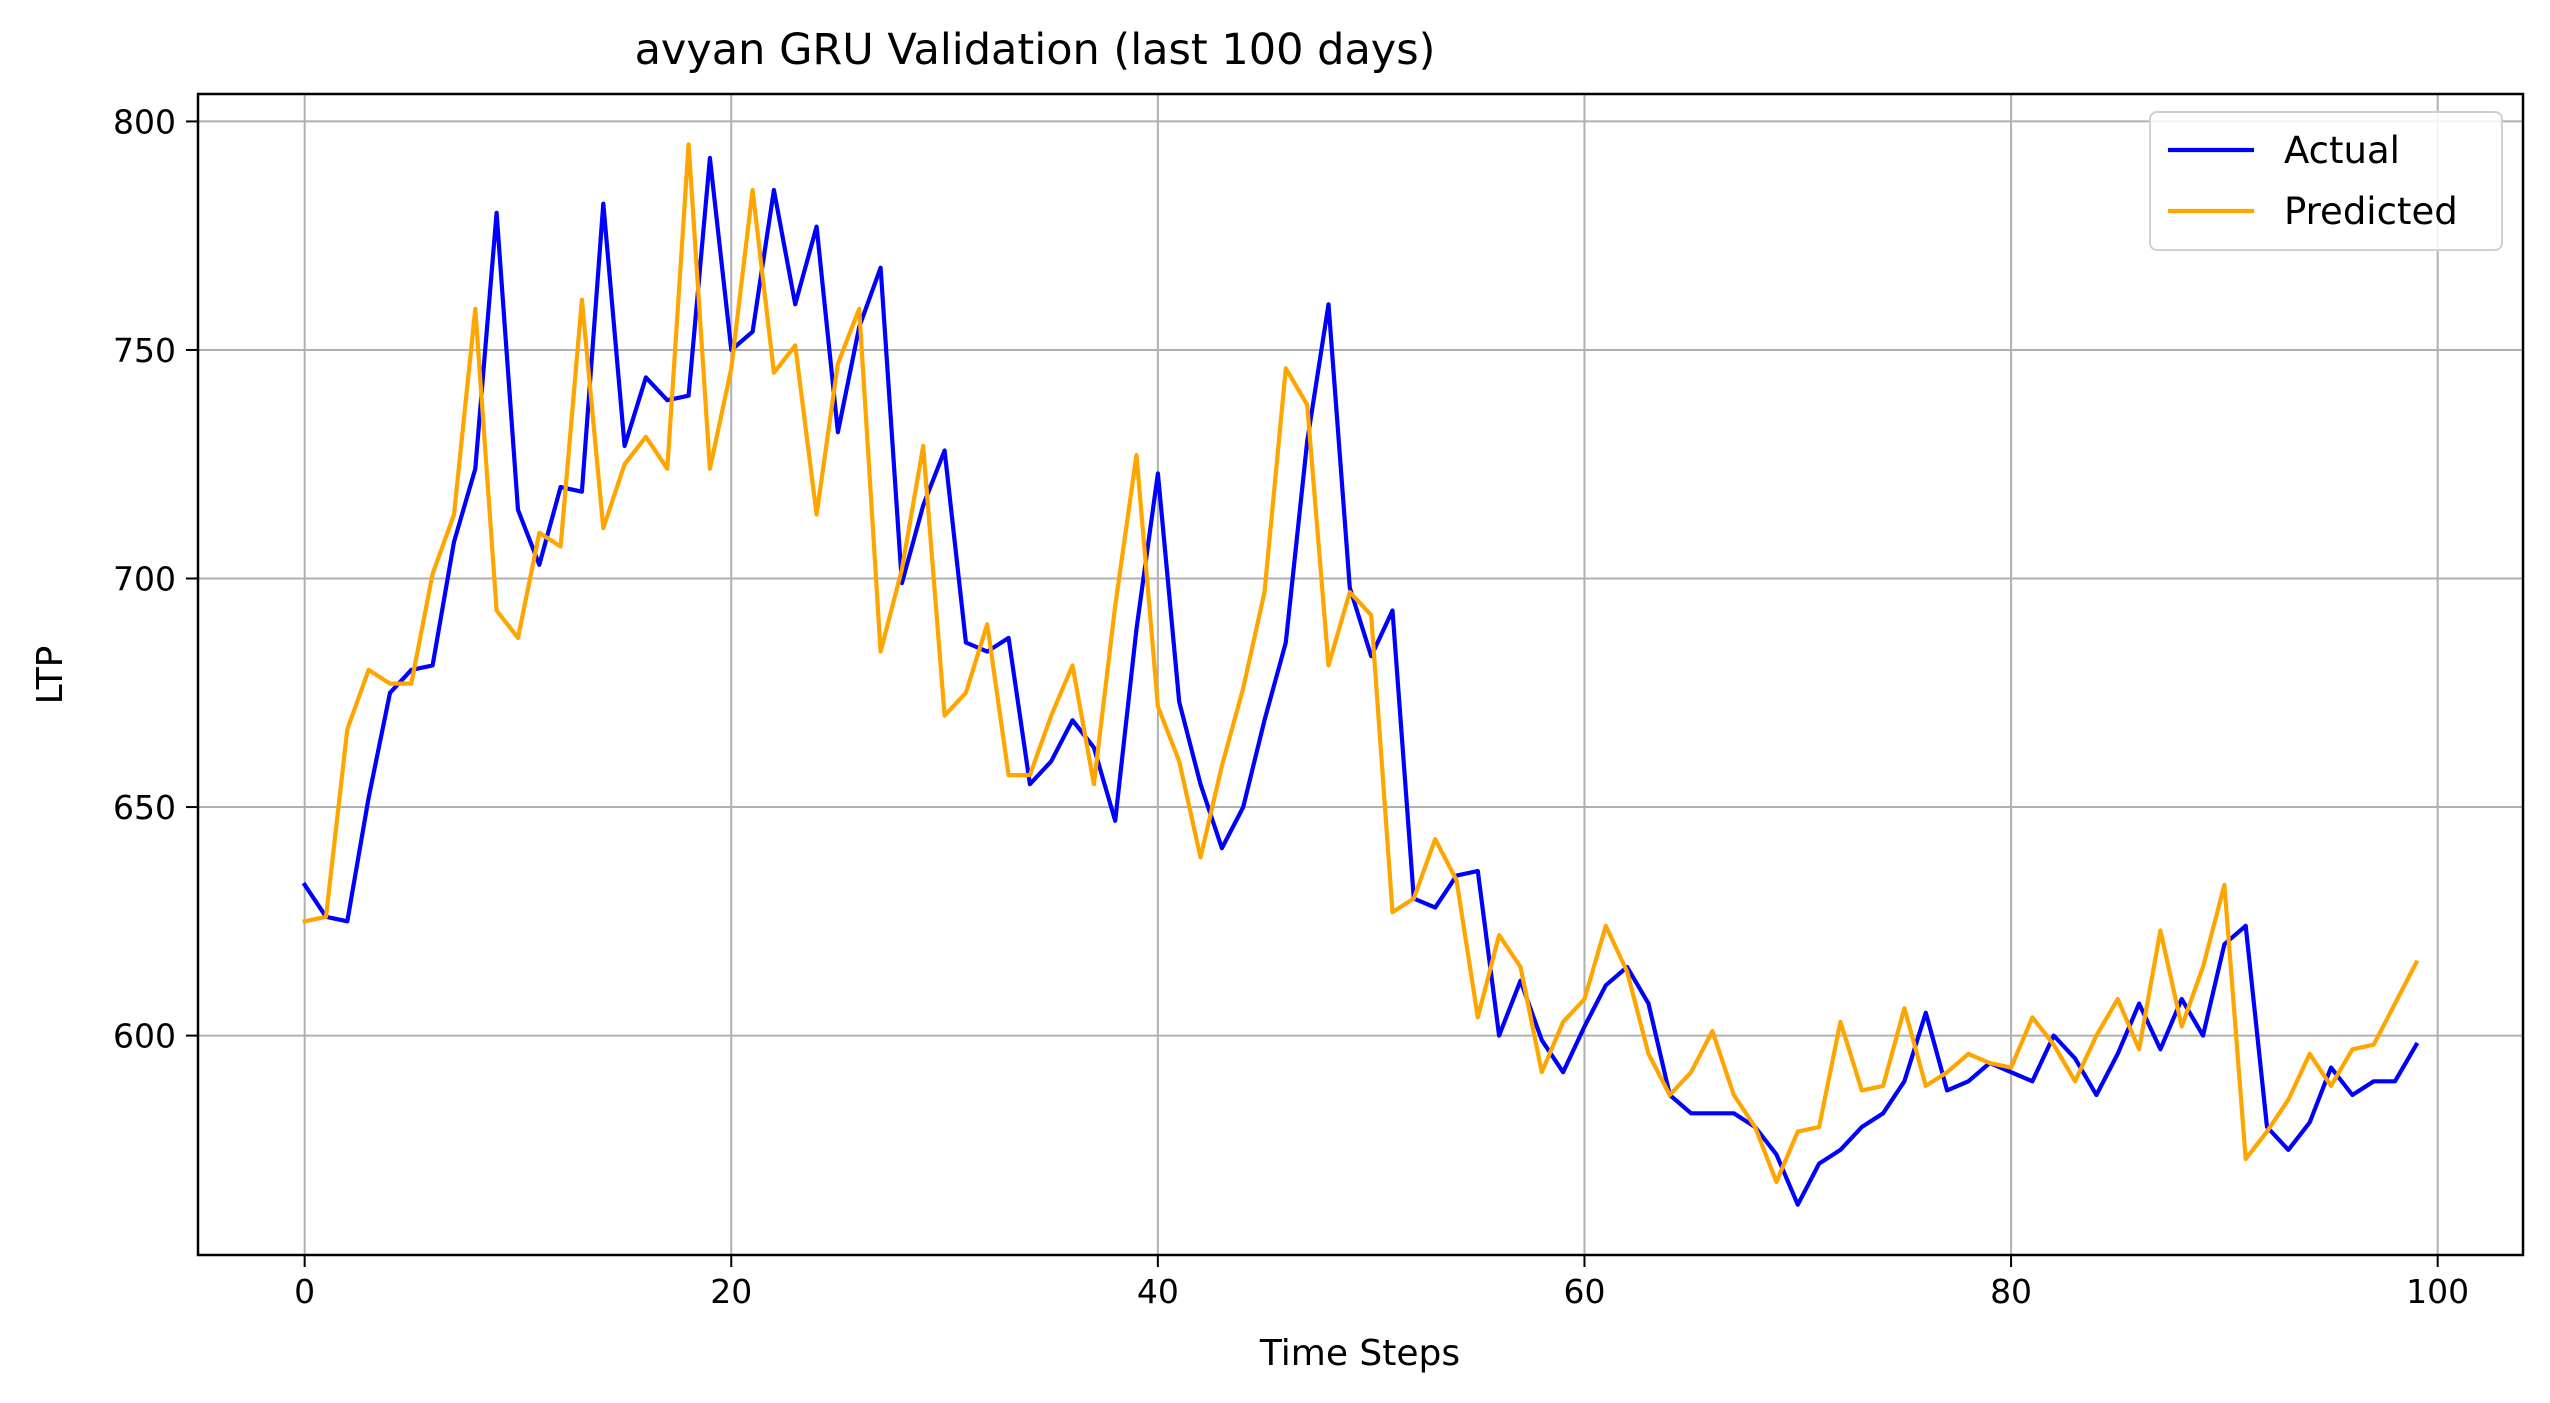 The image size is (2550, 1403). What do you see at coordinates (144, 1036) in the screenshot?
I see `y-tick-label: 600` at bounding box center [144, 1036].